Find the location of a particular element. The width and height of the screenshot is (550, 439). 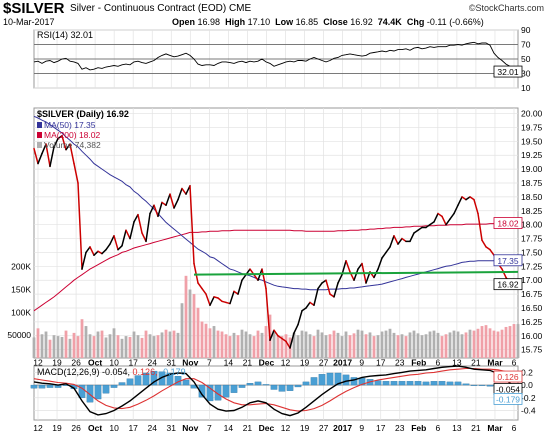

volume-tick-label: 50000 is located at coordinates (19, 335).